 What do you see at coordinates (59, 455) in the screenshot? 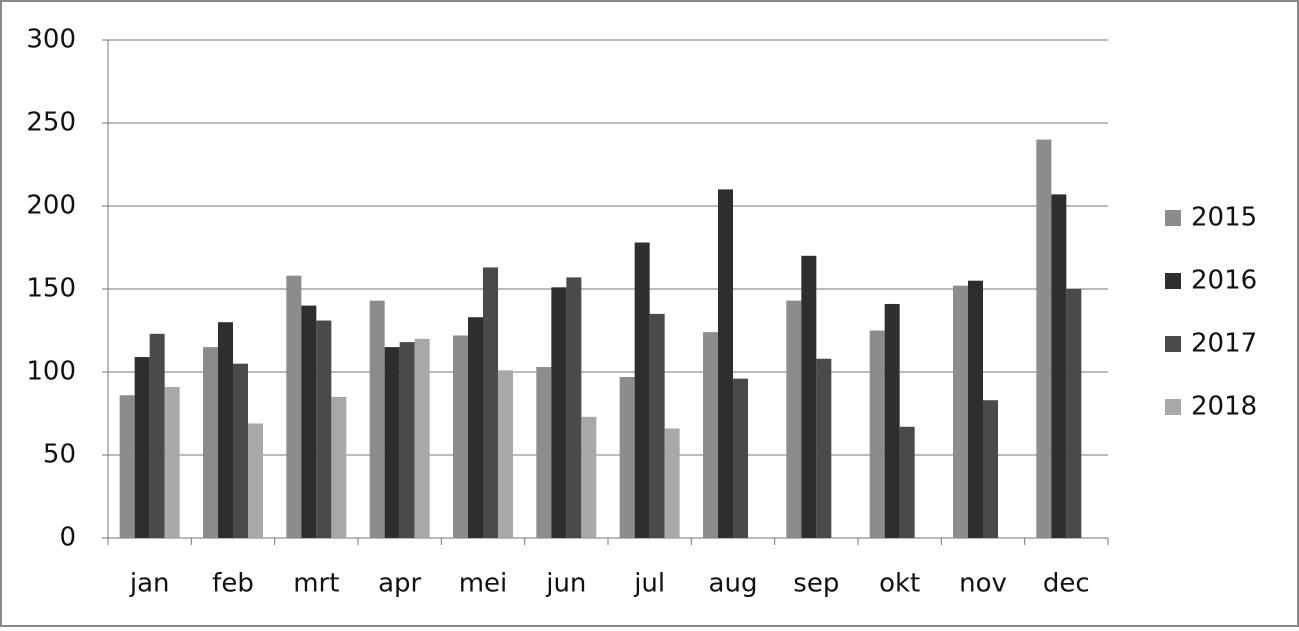
I see `y-tick-label: 50` at bounding box center [59, 455].